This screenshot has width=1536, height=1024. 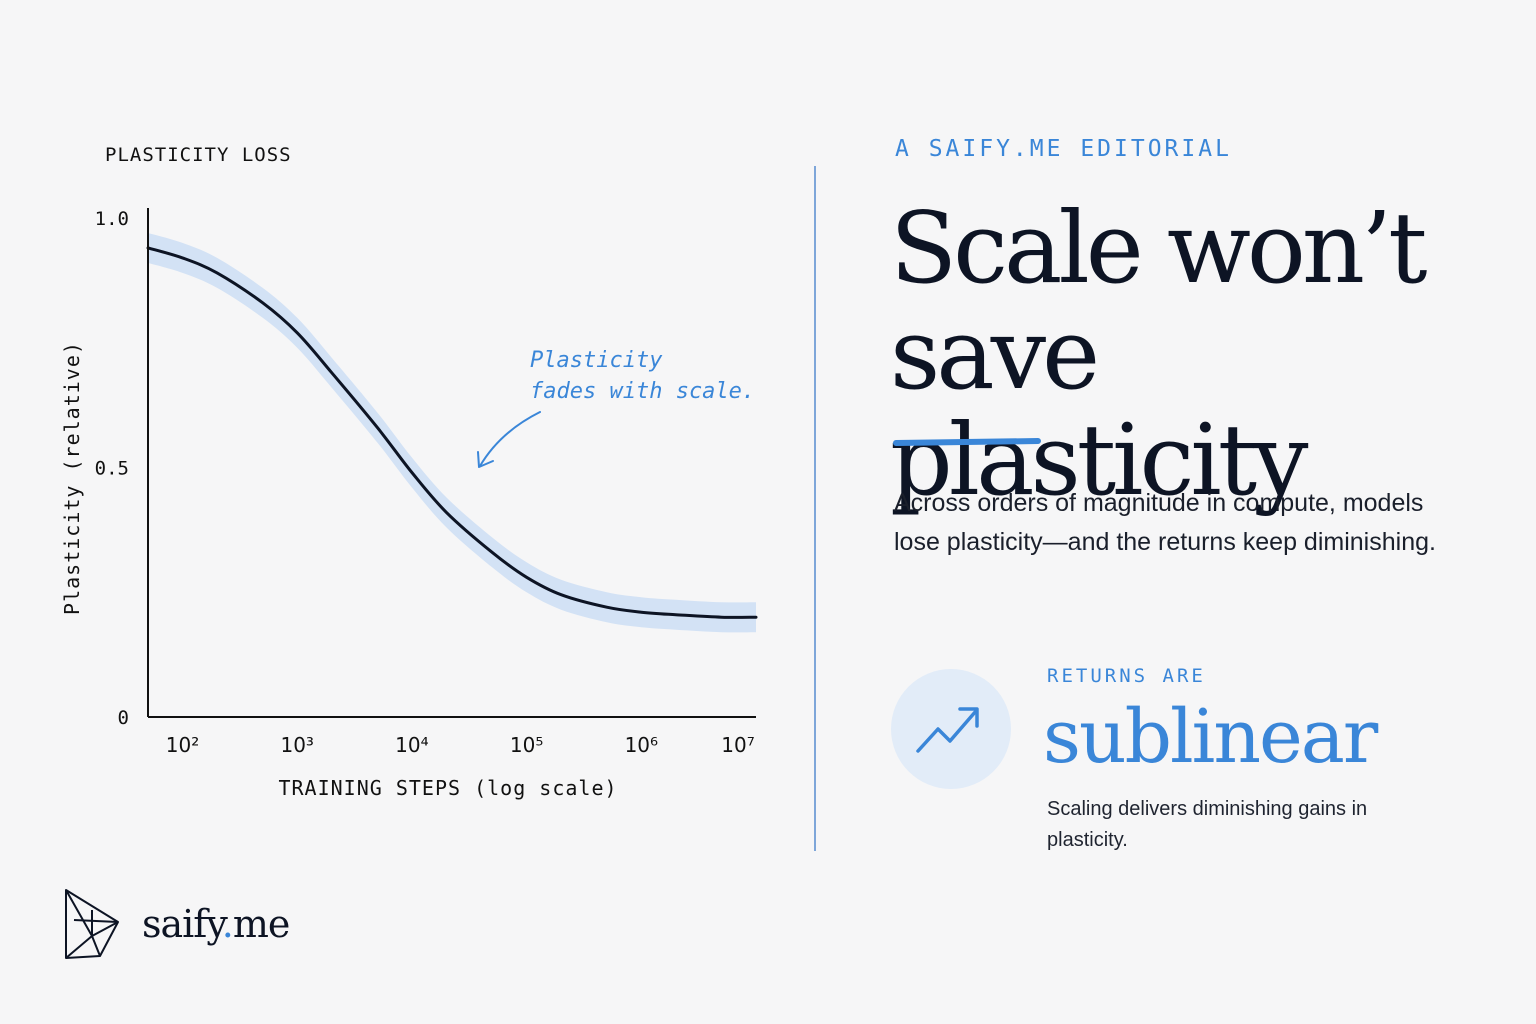 What do you see at coordinates (92, 924) in the screenshot?
I see `polyhedron-logo-icon` at bounding box center [92, 924].